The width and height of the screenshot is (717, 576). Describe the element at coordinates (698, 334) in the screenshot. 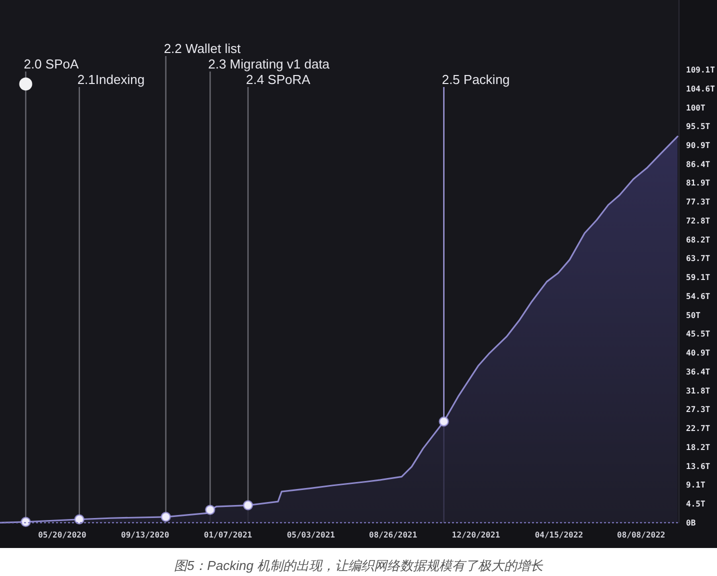

I see `y-tick-label: 45.5T` at that location.